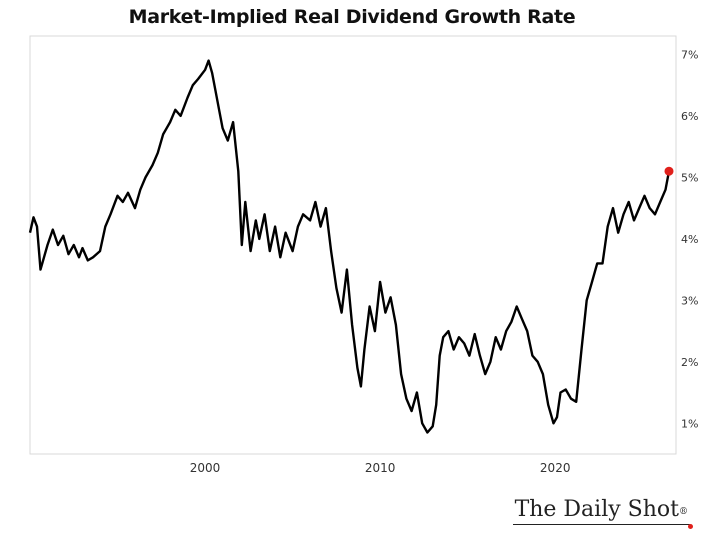 This screenshot has width=704, height=540. What do you see at coordinates (380, 468) in the screenshot?
I see `x-tick-label-2010: 2010` at bounding box center [380, 468].